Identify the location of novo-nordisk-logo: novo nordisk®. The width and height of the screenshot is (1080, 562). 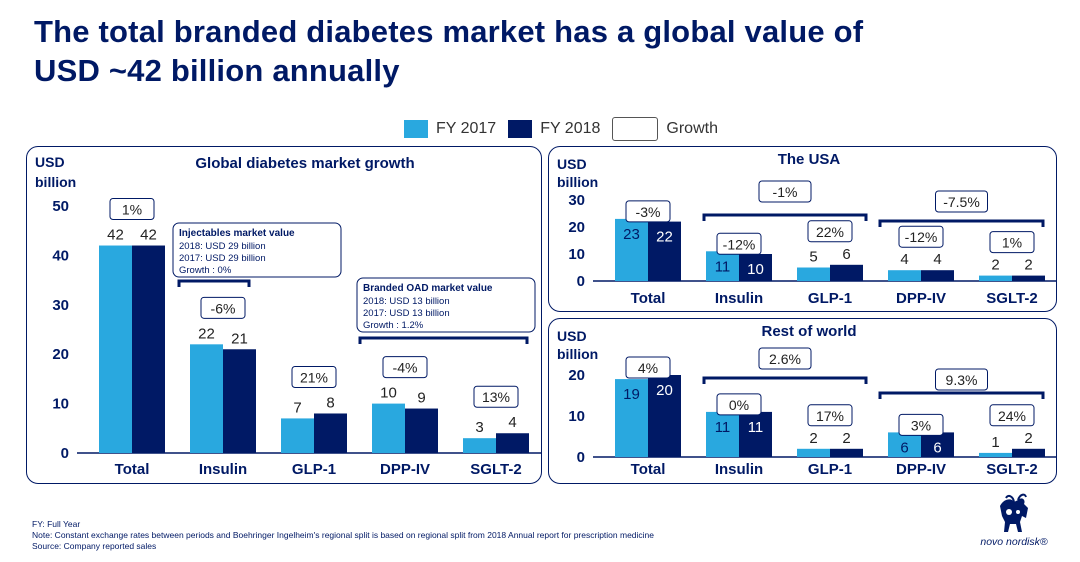
(1014, 522).